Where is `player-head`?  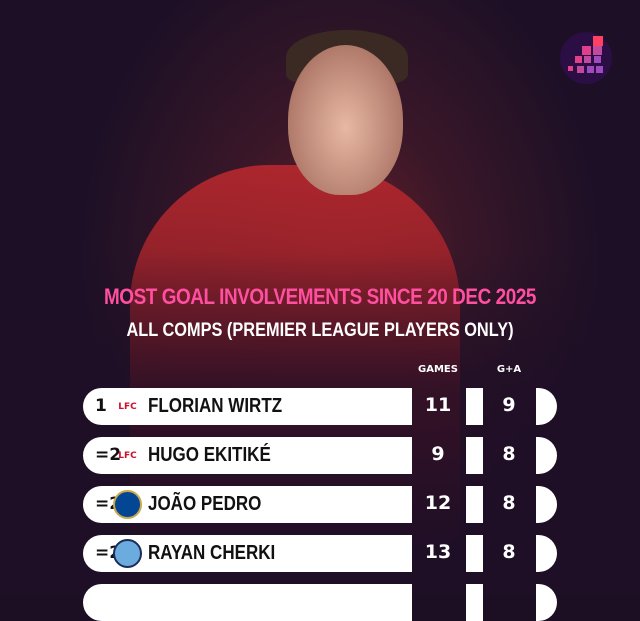
player-head is located at coordinates (345, 120).